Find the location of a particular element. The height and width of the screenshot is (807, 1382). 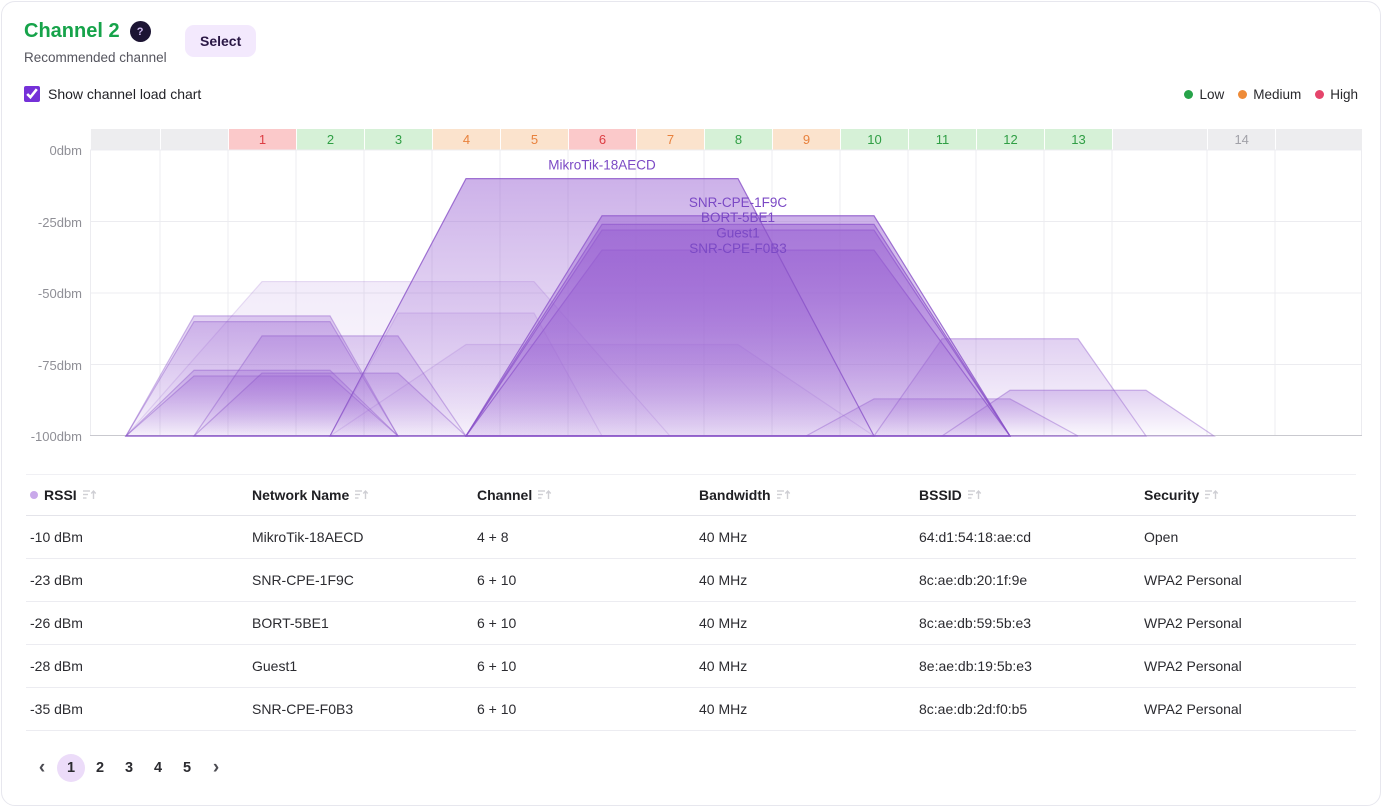

channel-header-cell-3: 3 is located at coordinates (398, 139).